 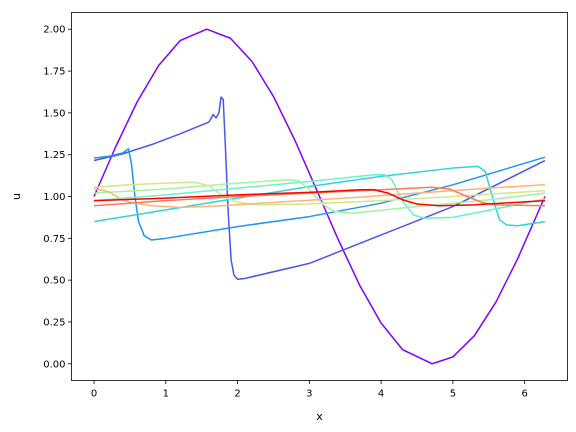 I want to click on x-tick-label: 0, so click(x=94, y=394).